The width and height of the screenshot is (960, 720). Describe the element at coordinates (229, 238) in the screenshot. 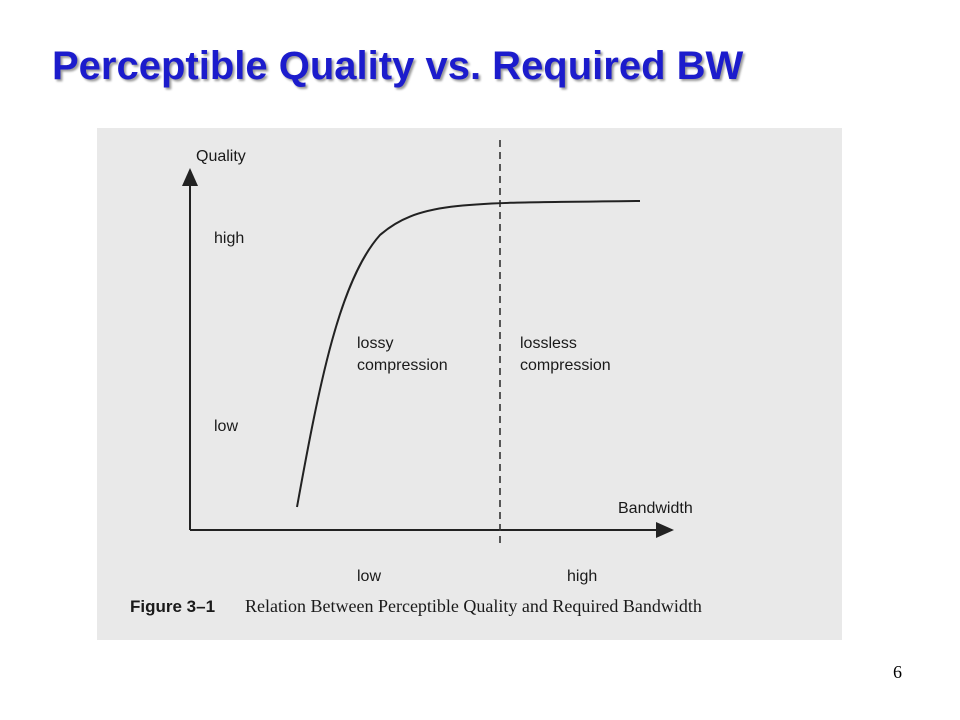

I see `y-high-label: high` at that location.